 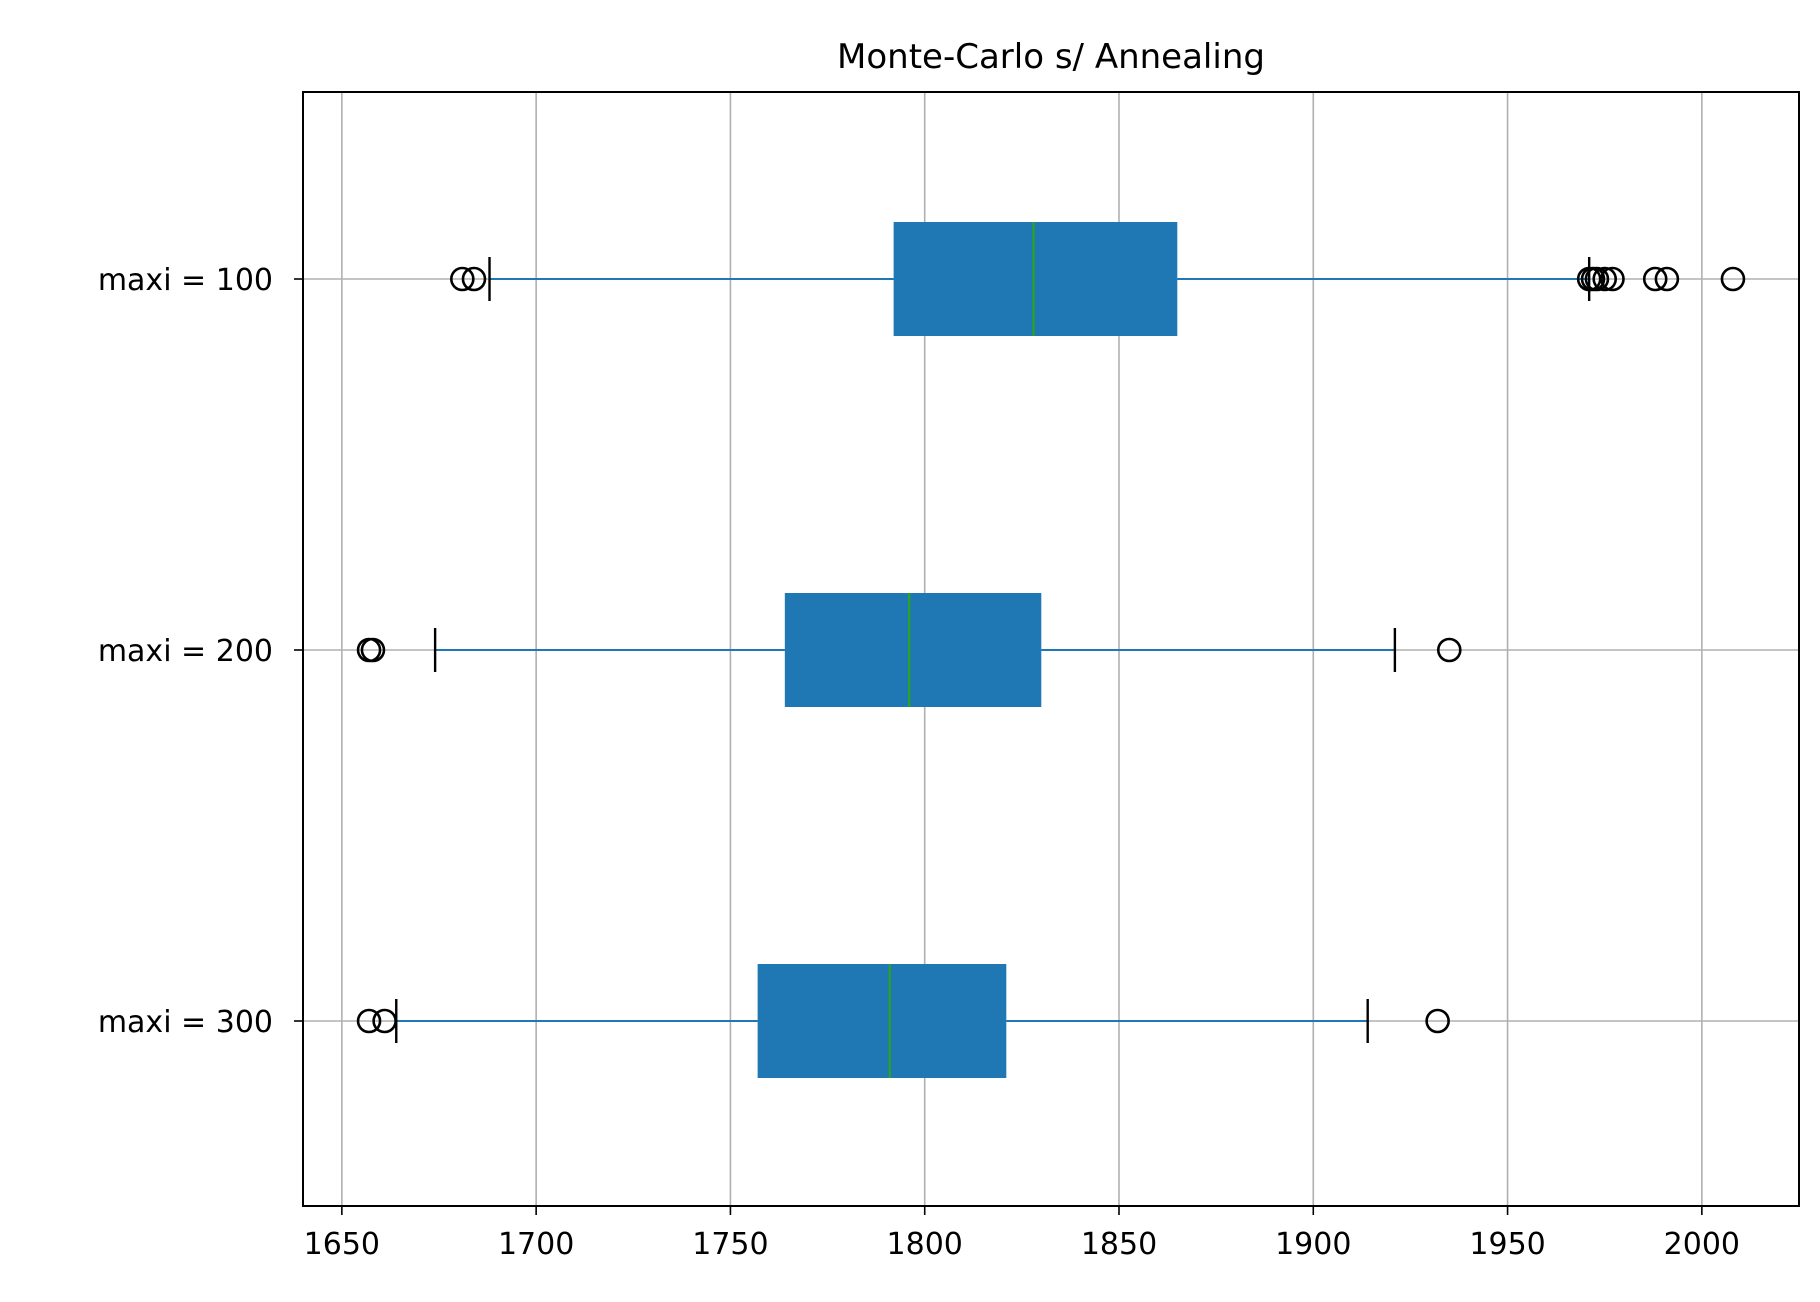 What do you see at coordinates (185, 651) in the screenshot?
I see `y-tick-label: maxi = 200` at bounding box center [185, 651].